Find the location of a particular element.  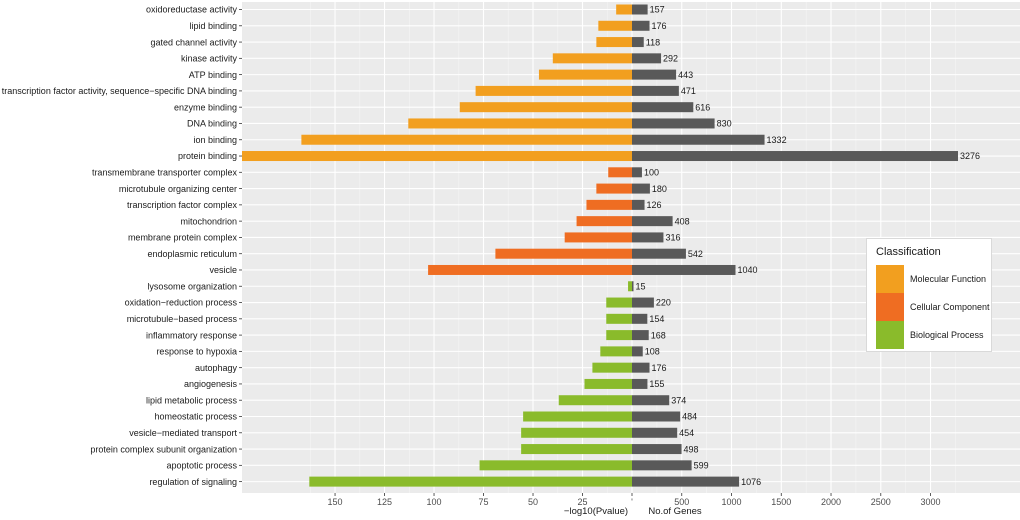

x-tick-label: 3000 is located at coordinates (931, 502).